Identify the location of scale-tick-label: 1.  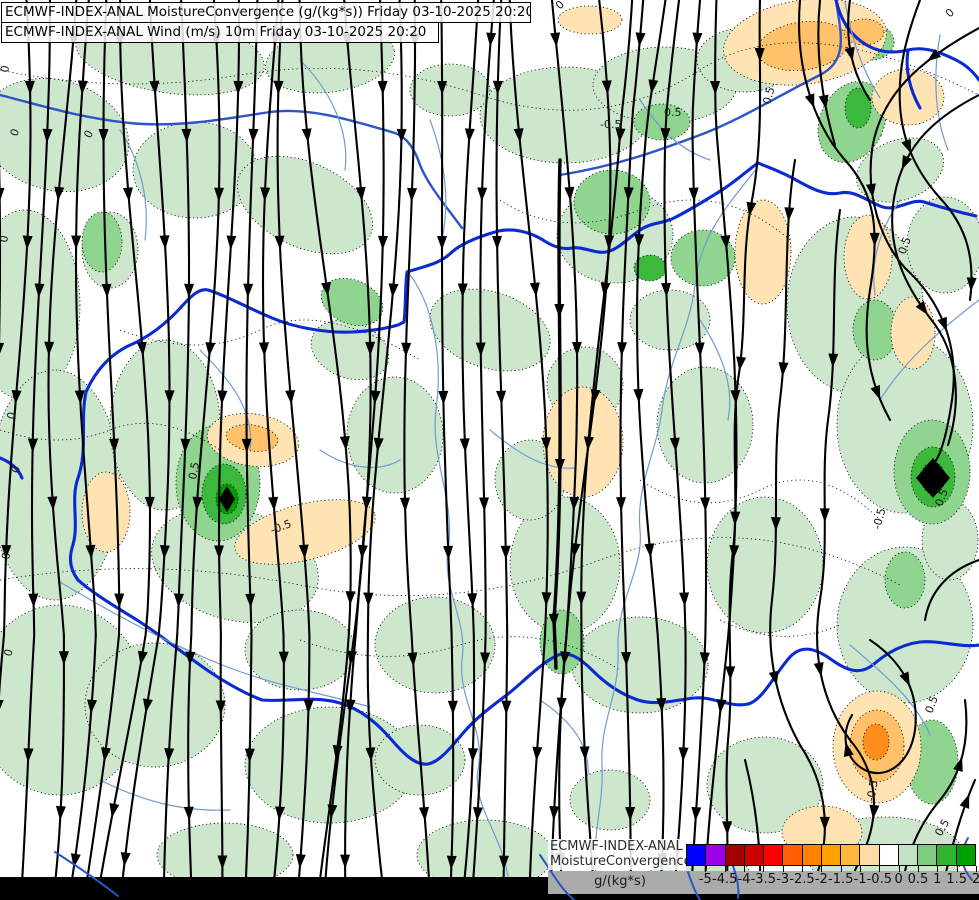
(937, 879).